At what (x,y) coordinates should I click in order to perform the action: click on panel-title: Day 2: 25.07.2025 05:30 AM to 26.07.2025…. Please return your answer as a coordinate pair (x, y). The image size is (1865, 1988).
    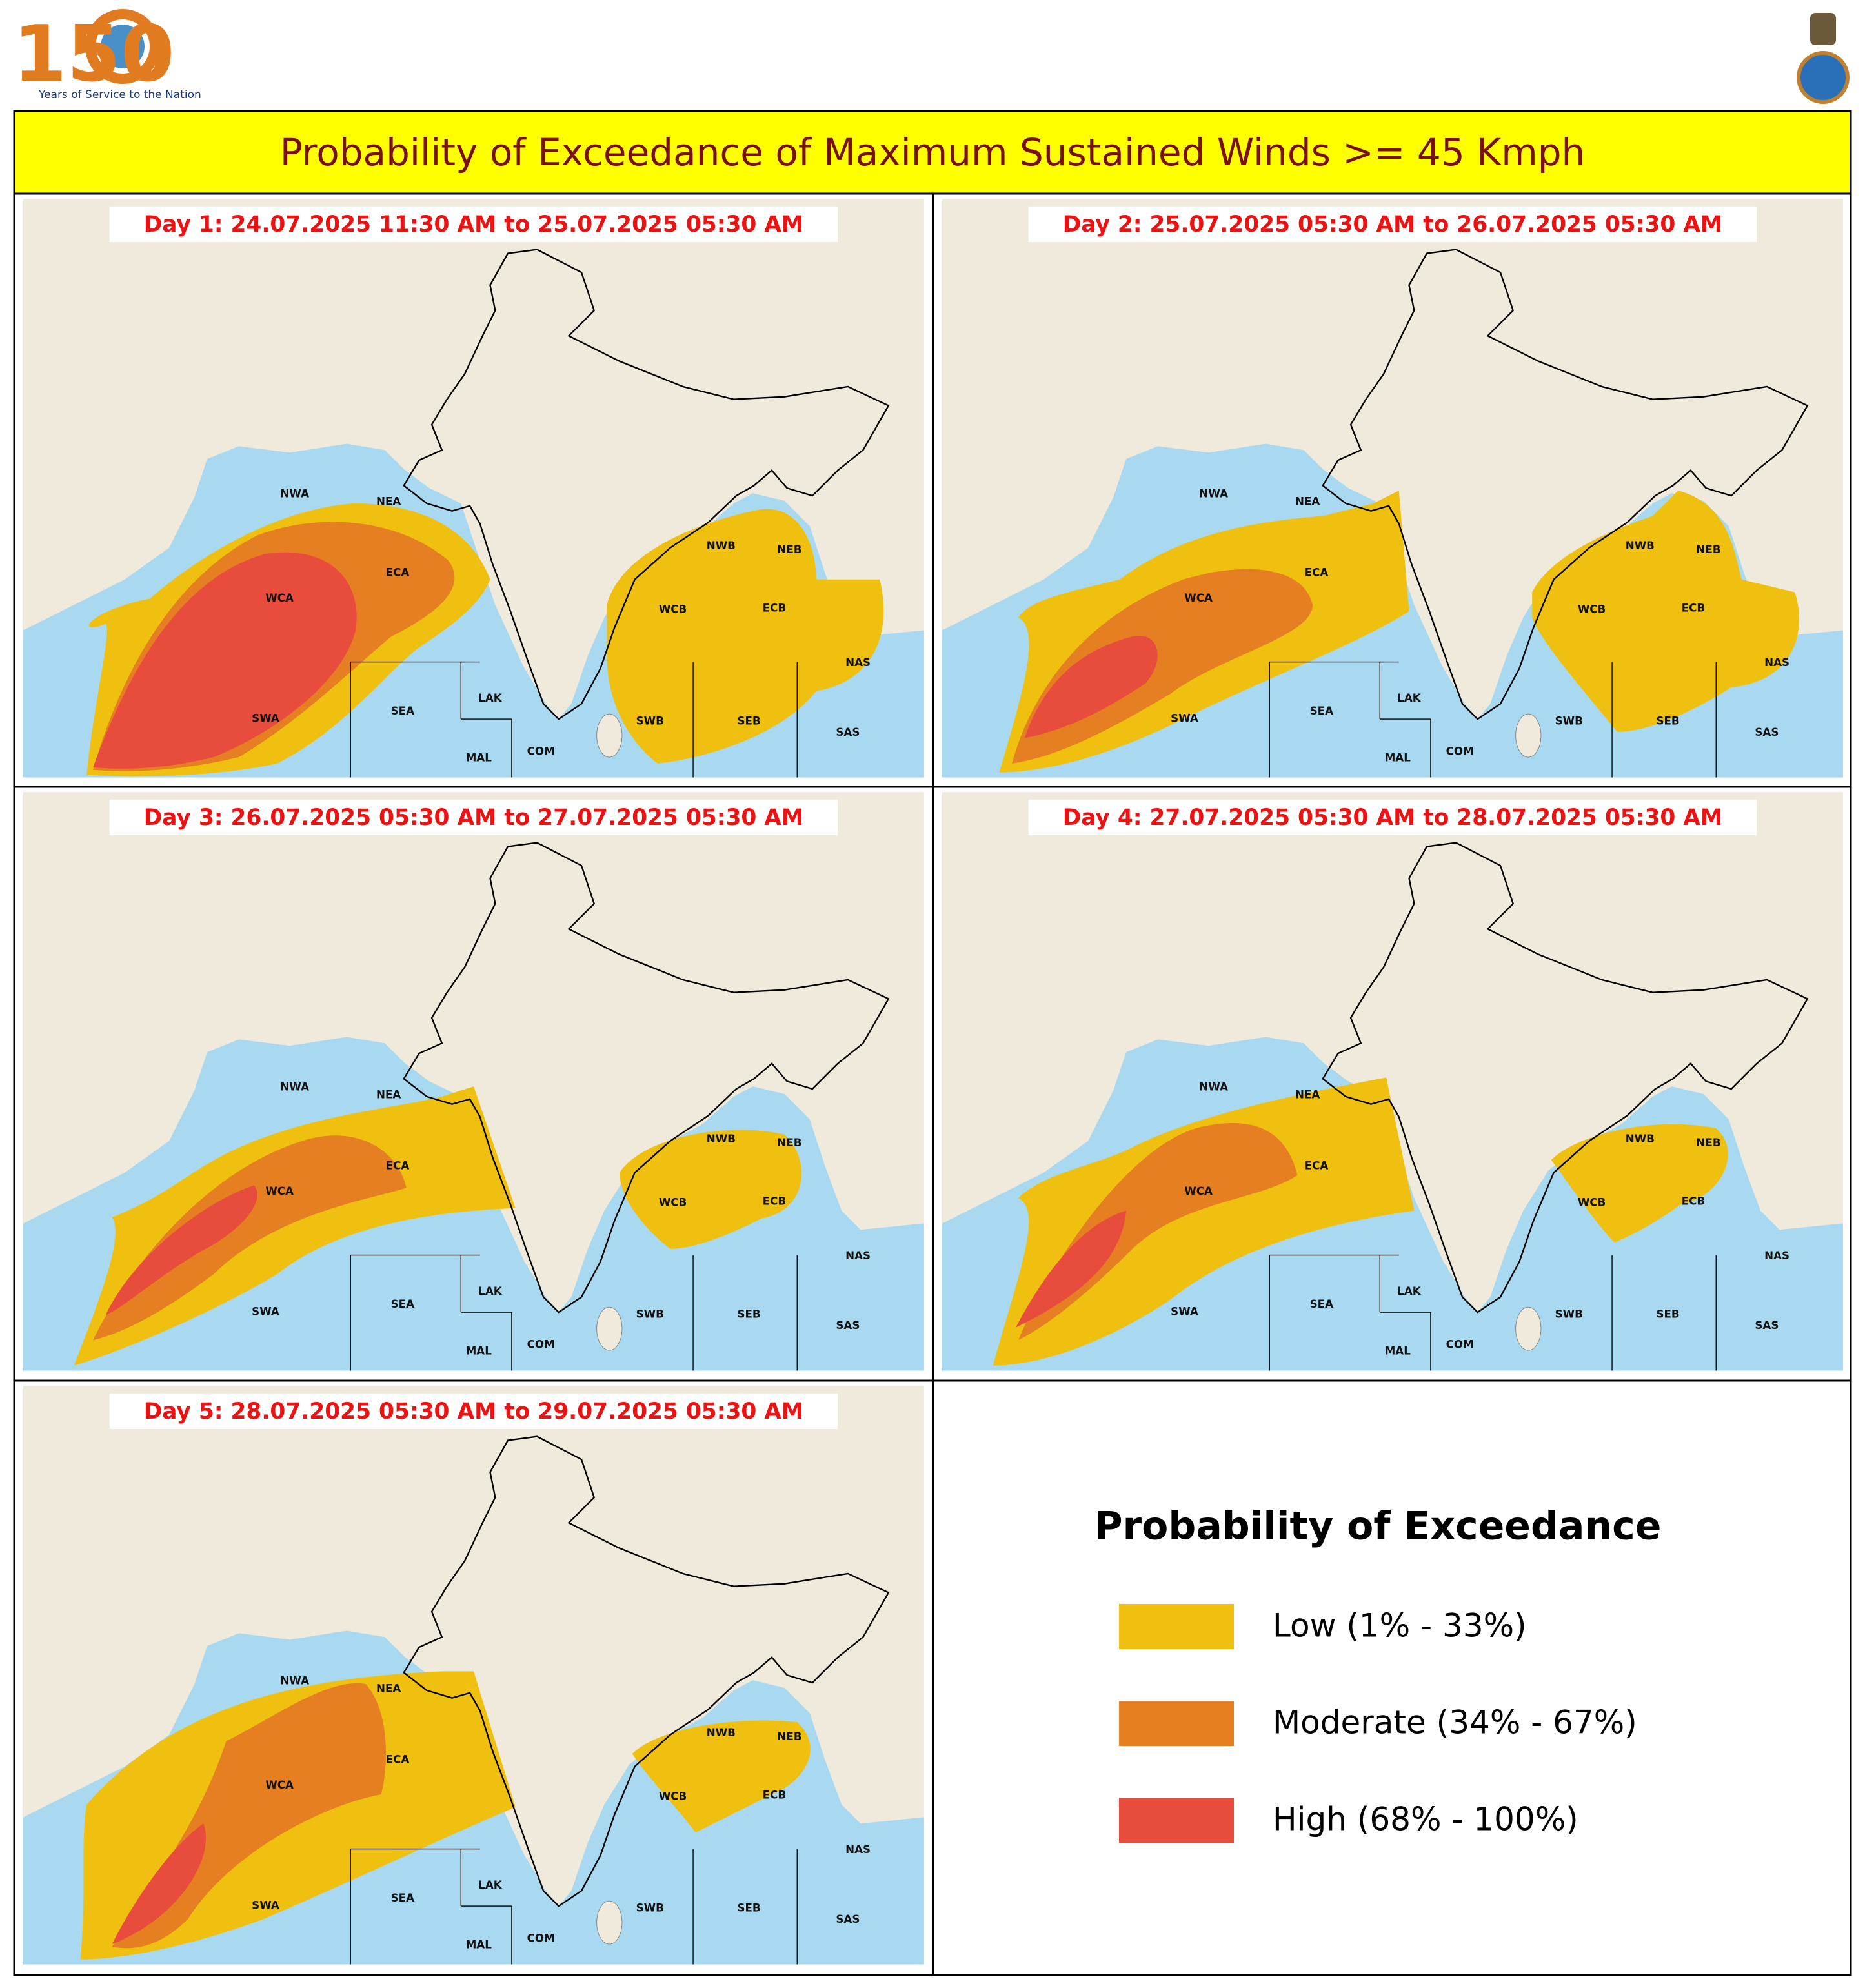
    Looking at the image, I should click on (1392, 225).